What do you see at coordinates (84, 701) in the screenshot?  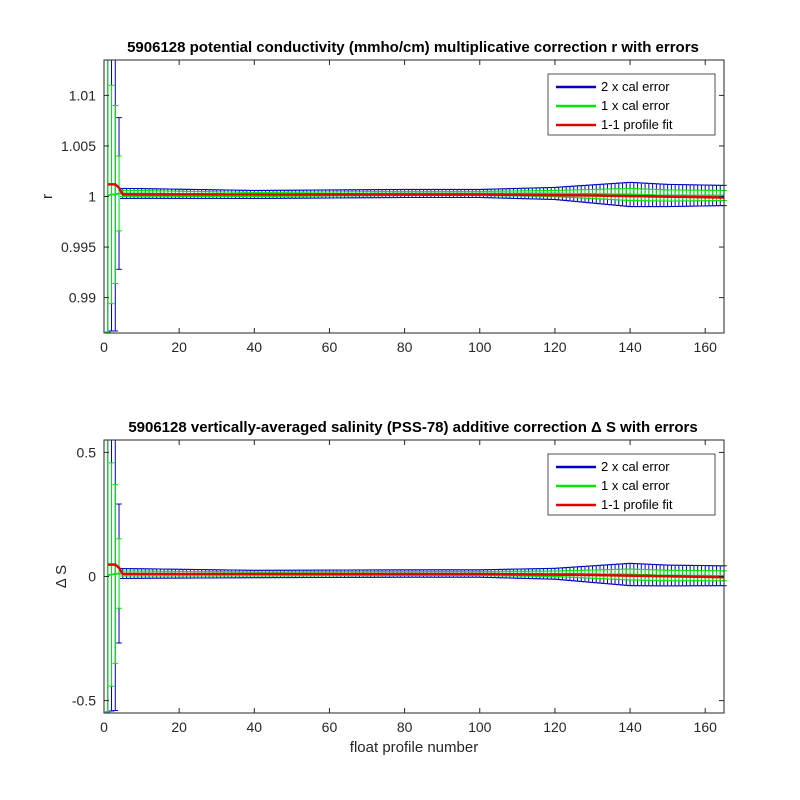 I see `y-tick-label: -0.5` at bounding box center [84, 701].